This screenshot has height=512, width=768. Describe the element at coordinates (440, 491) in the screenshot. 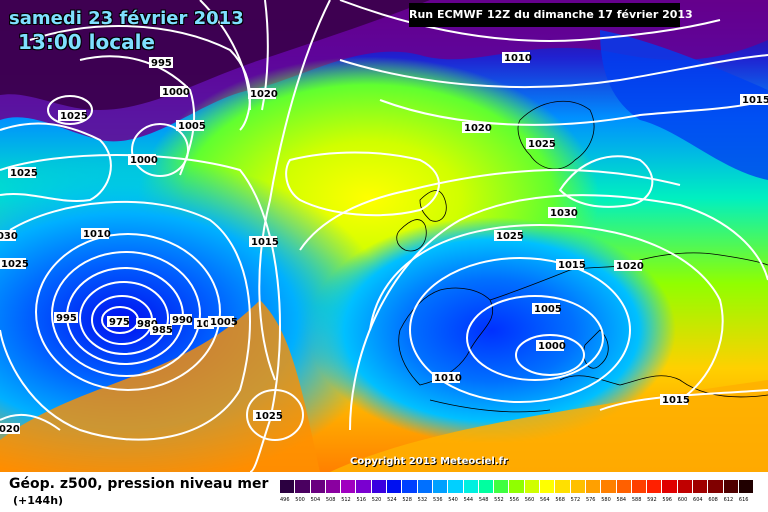

I see `scale-cell: 536` at that location.